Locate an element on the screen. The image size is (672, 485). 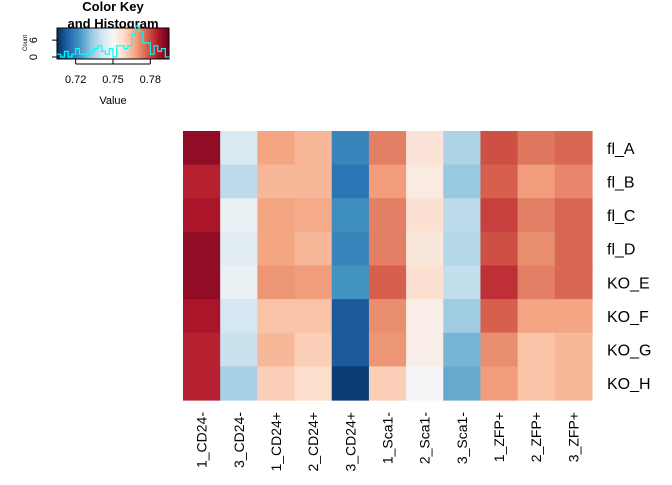
heatmap-cell-fl_A-2_ZFP+ is located at coordinates (536, 148).